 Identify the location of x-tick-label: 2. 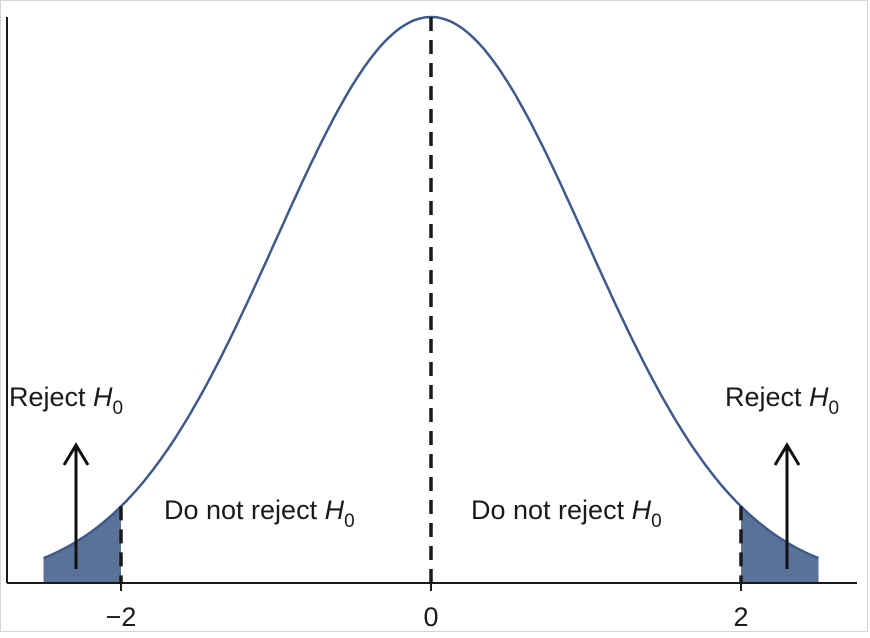
(740, 617).